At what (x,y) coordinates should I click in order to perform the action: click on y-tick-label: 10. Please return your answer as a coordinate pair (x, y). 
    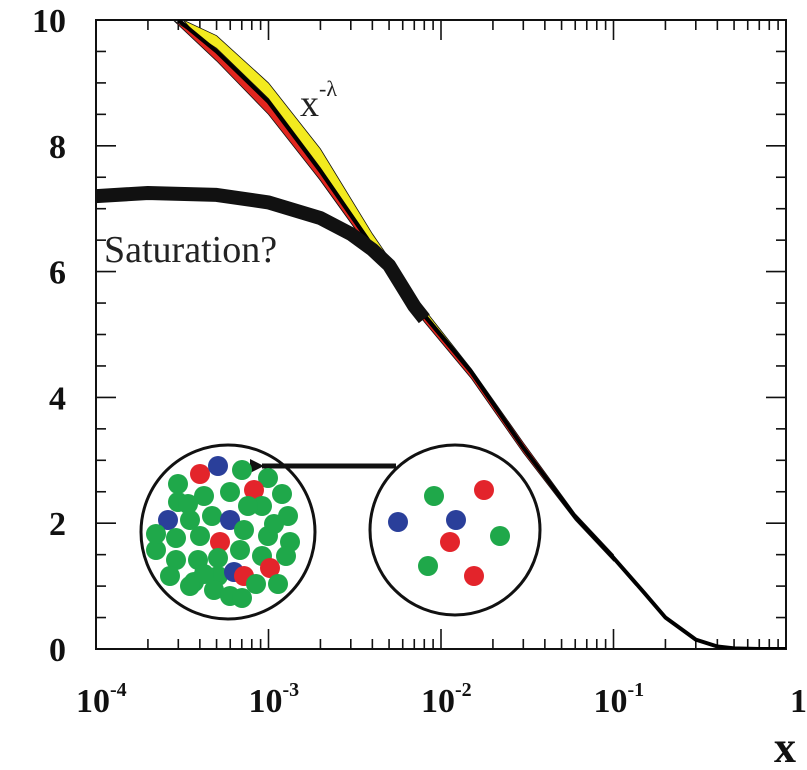
    Looking at the image, I should click on (49, 21).